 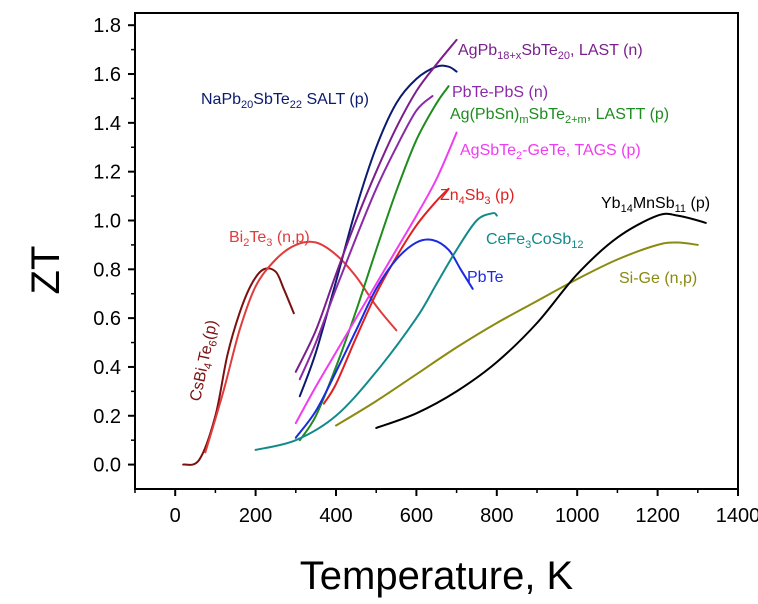 What do you see at coordinates (551, 239) in the screenshot?
I see `series-label-part: CoSb` at bounding box center [551, 239].